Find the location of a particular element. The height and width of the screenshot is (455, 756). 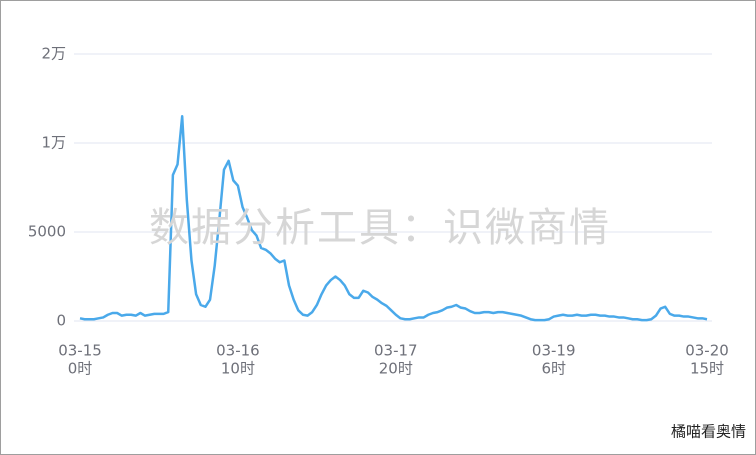

x-tick-label: 0时 is located at coordinates (80, 369).